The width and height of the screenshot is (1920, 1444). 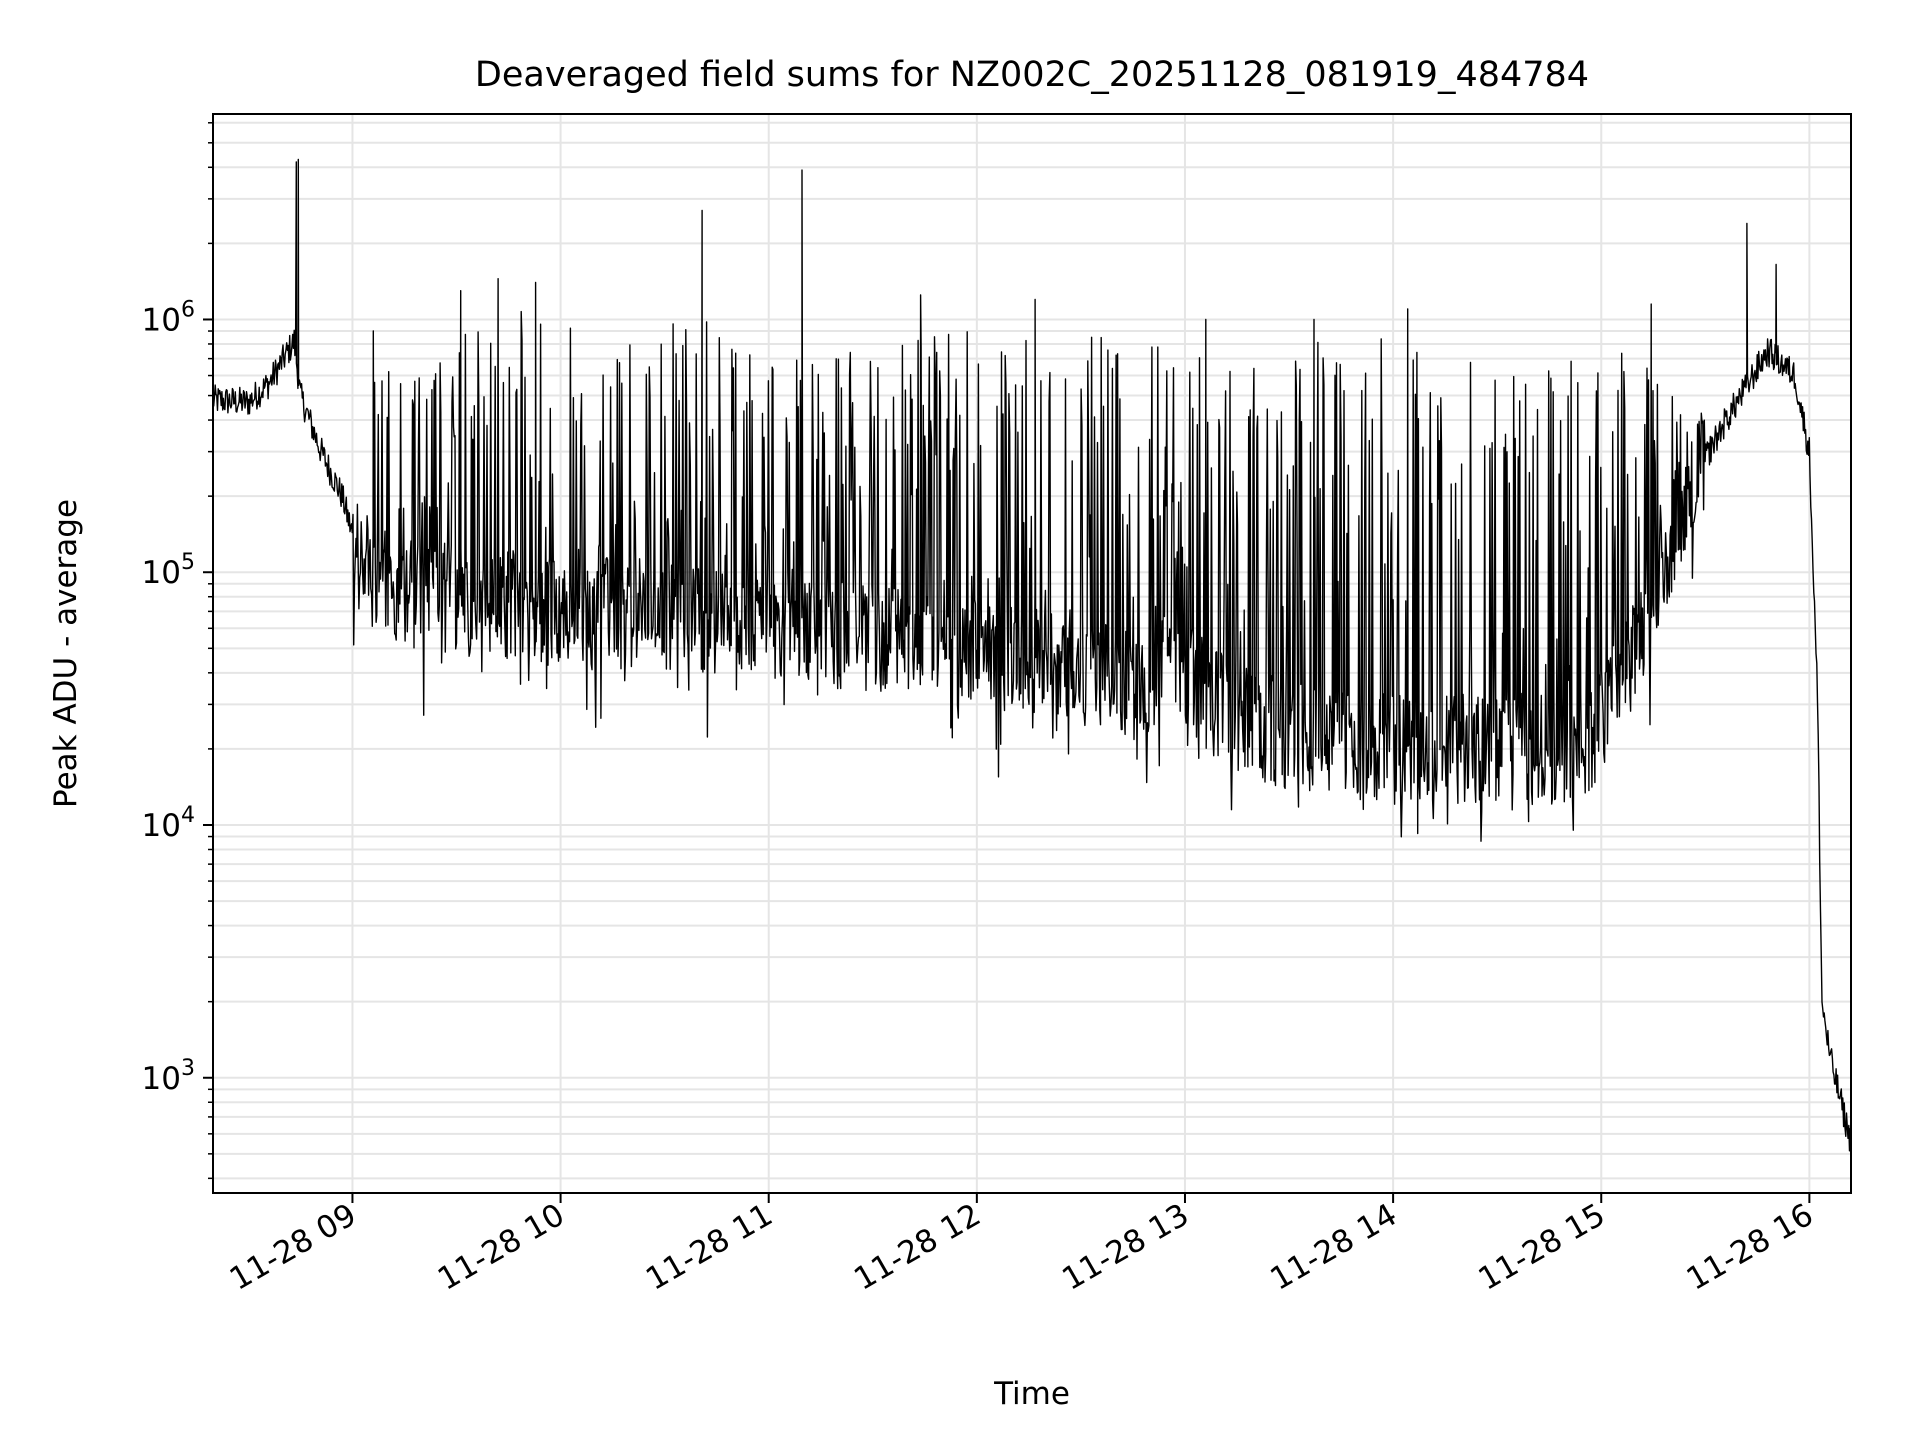 I want to click on x-tick-label: 11-28 15, so click(x=1542, y=1247).